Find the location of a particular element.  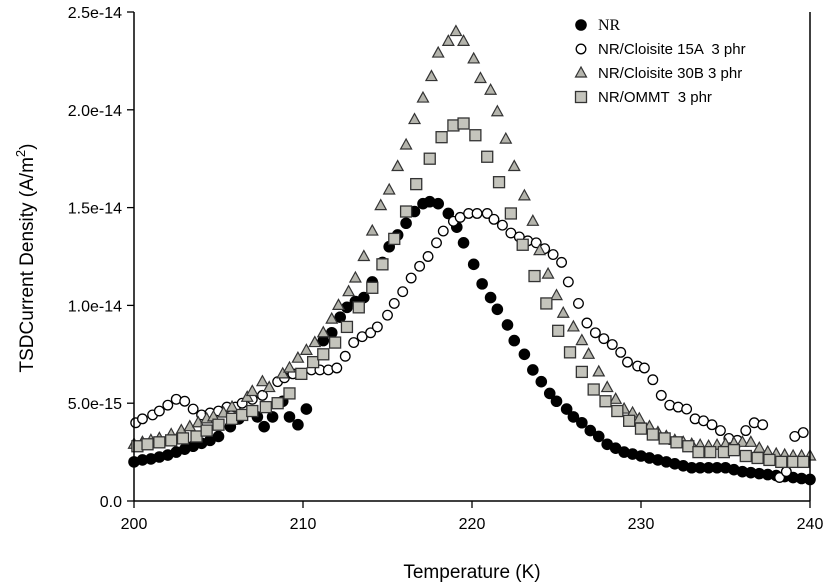

x-tick-label: 240 is located at coordinates (810, 524).